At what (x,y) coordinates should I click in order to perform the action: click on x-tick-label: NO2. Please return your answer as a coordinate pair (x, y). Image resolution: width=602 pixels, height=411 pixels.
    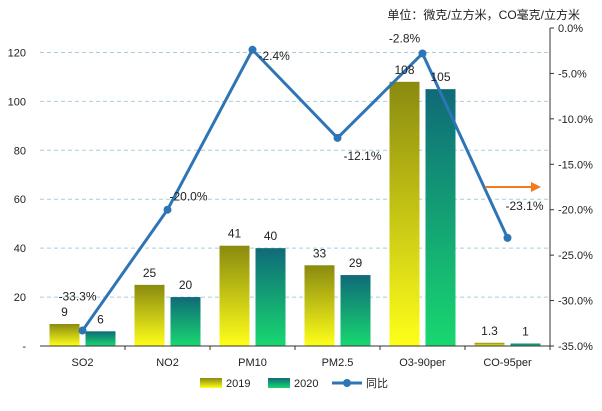
    Looking at the image, I should click on (167, 363).